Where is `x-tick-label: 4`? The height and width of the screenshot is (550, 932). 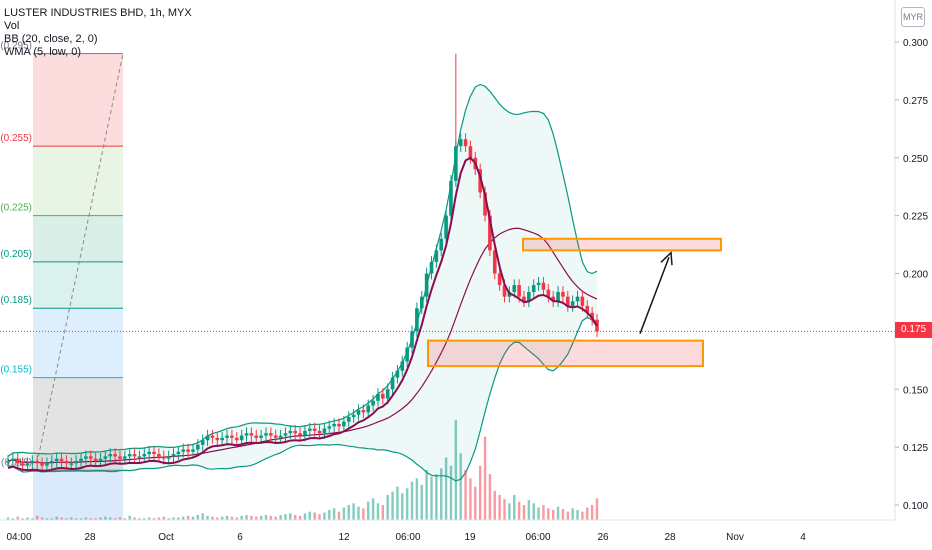
x-tick-label: 4 is located at coordinates (803, 537).